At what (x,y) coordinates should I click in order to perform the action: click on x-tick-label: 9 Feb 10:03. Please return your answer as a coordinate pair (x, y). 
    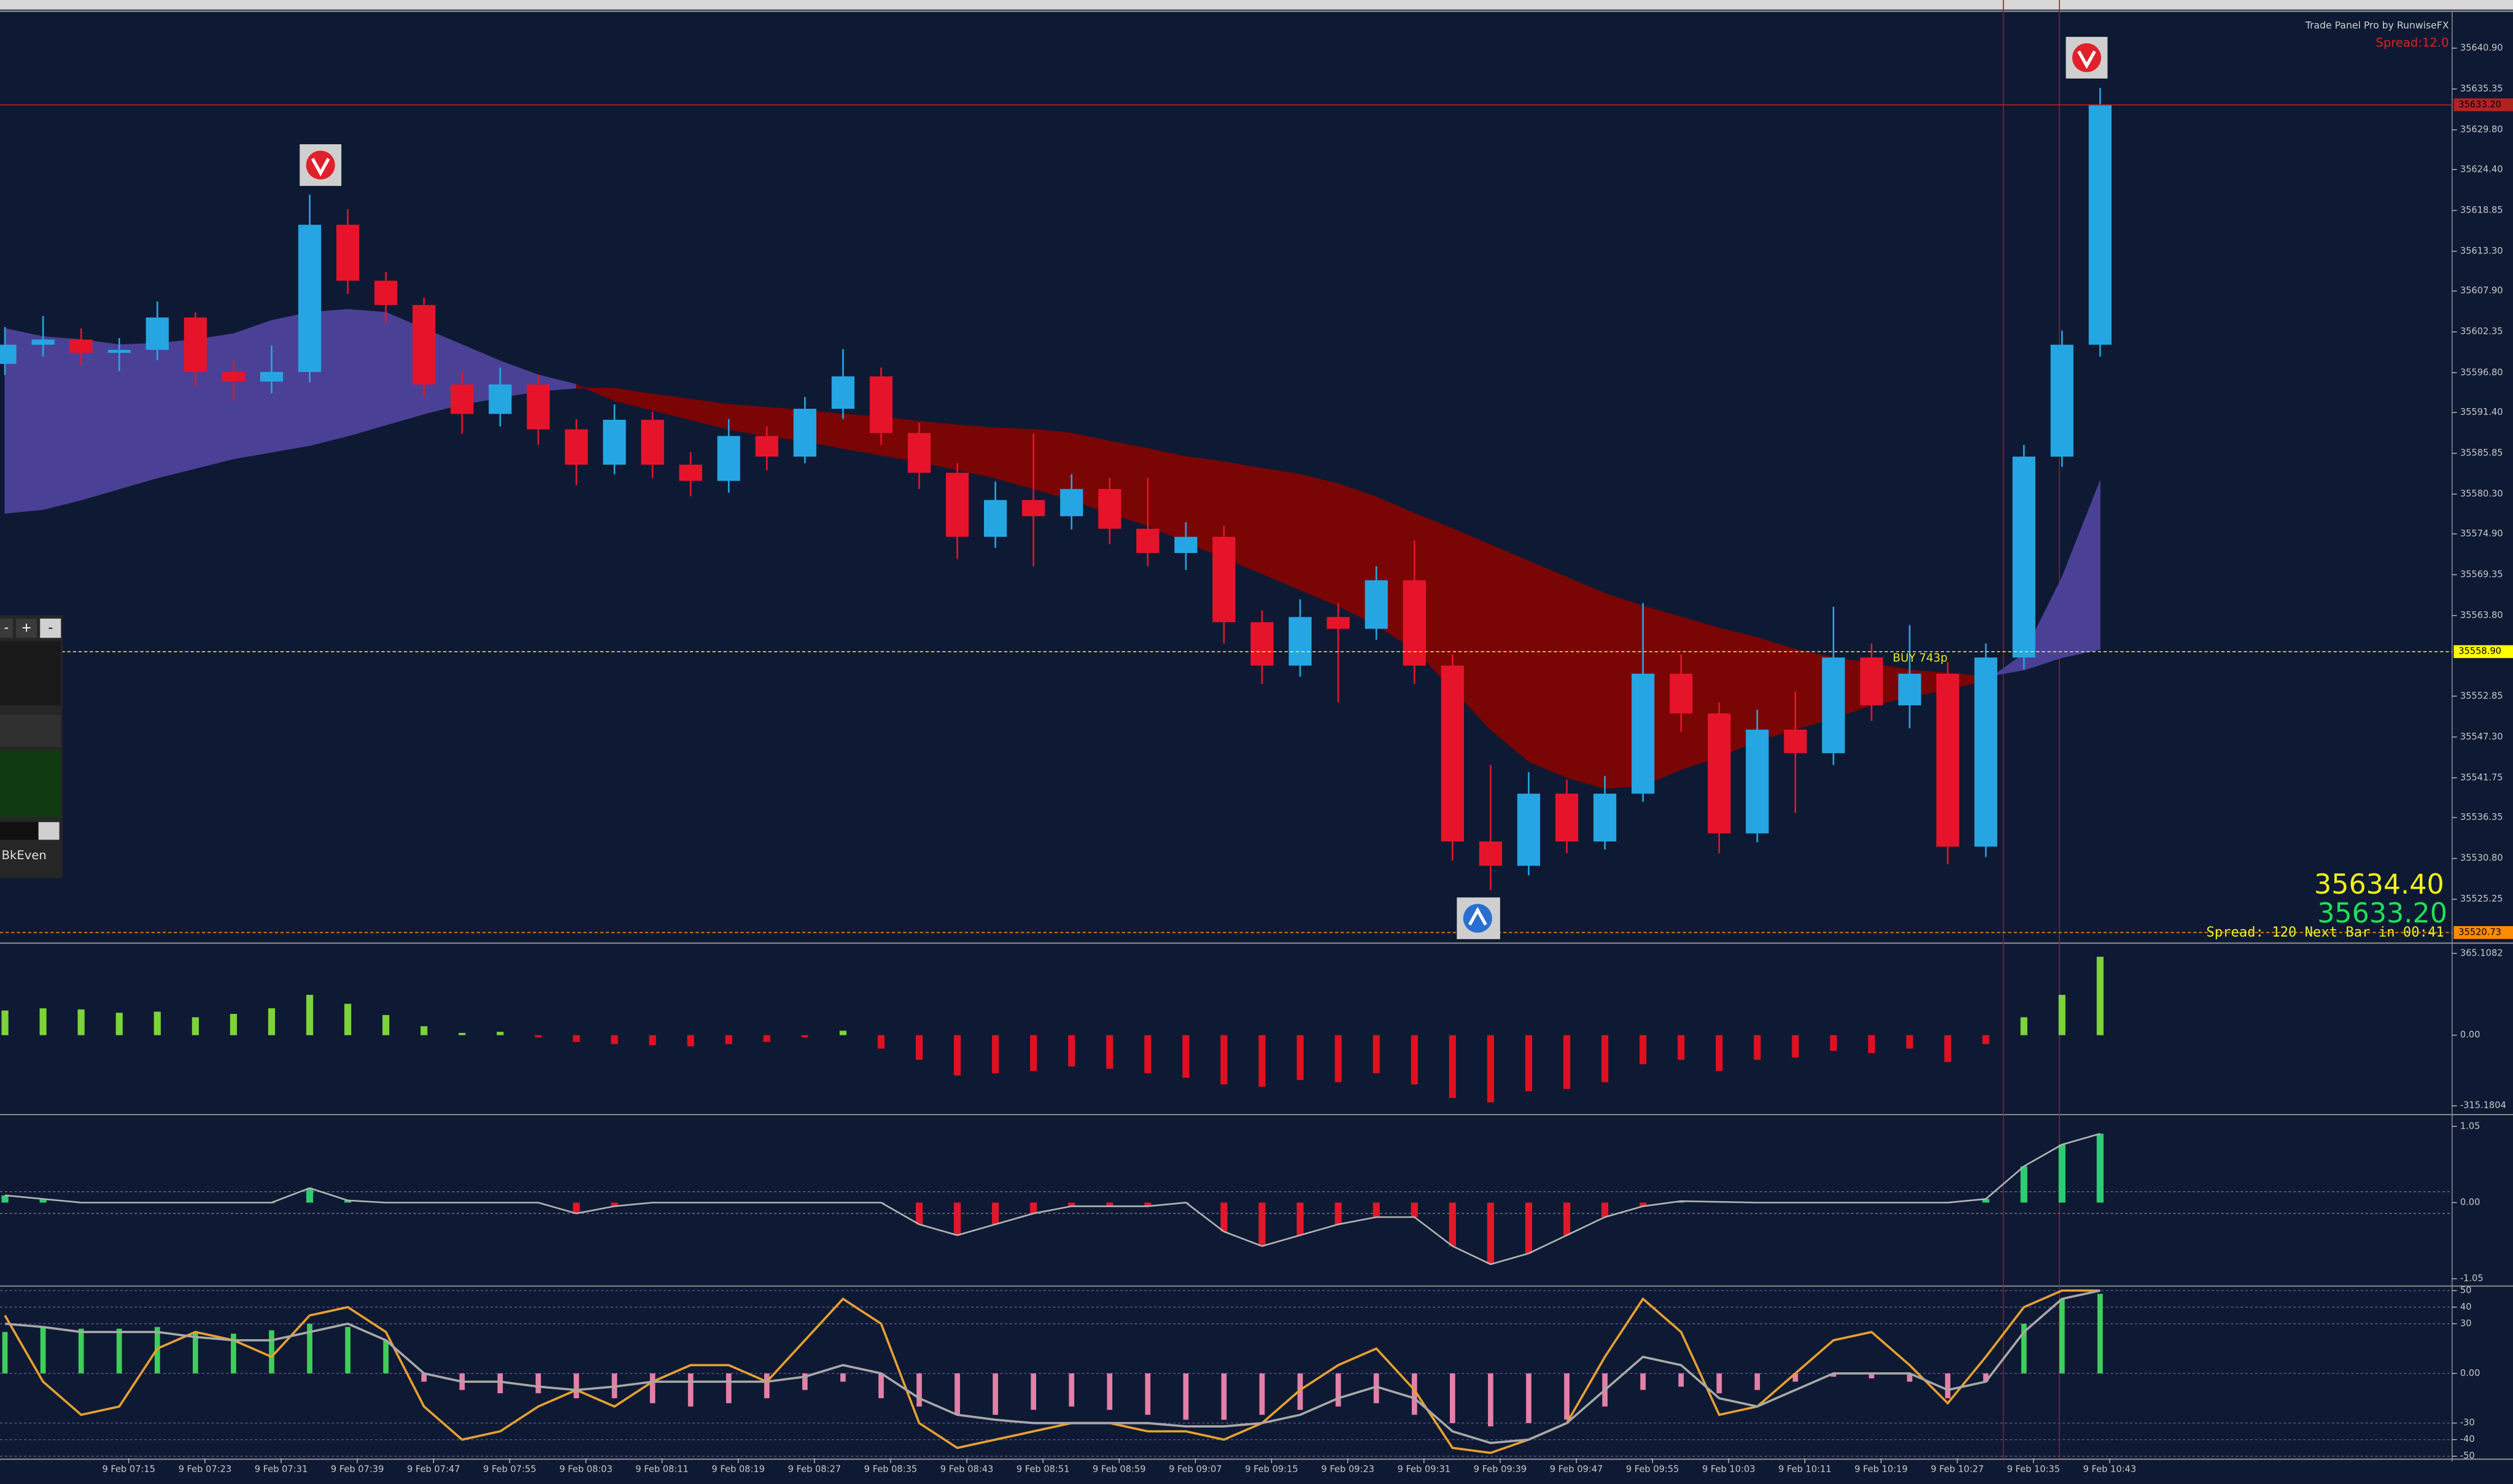
    Looking at the image, I should click on (1729, 1469).